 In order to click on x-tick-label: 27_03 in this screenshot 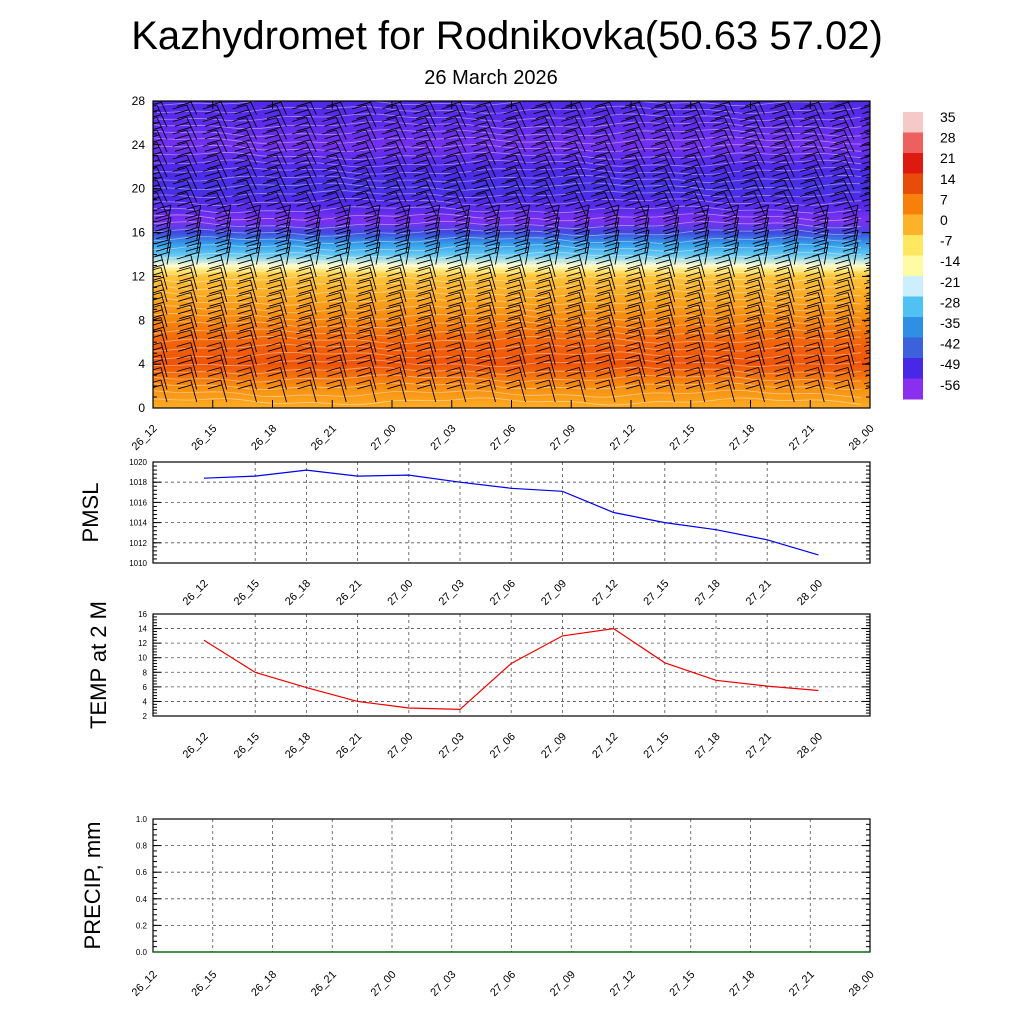, I will do `click(443, 984)`.